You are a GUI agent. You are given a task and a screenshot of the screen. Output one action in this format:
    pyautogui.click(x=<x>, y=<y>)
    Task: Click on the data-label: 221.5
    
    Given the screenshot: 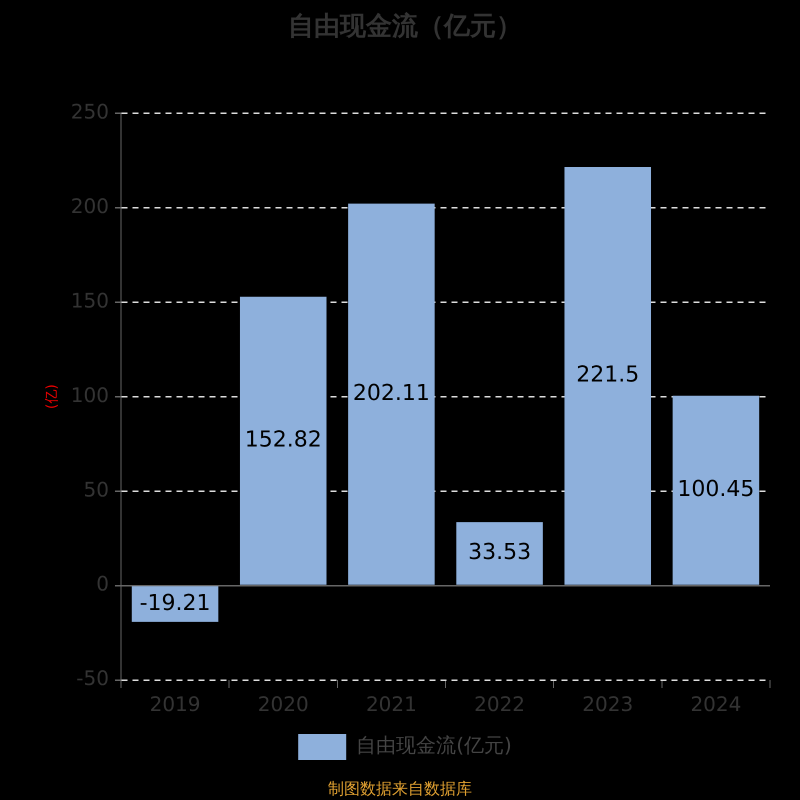 What is the action you would take?
    pyautogui.click(x=608, y=375)
    